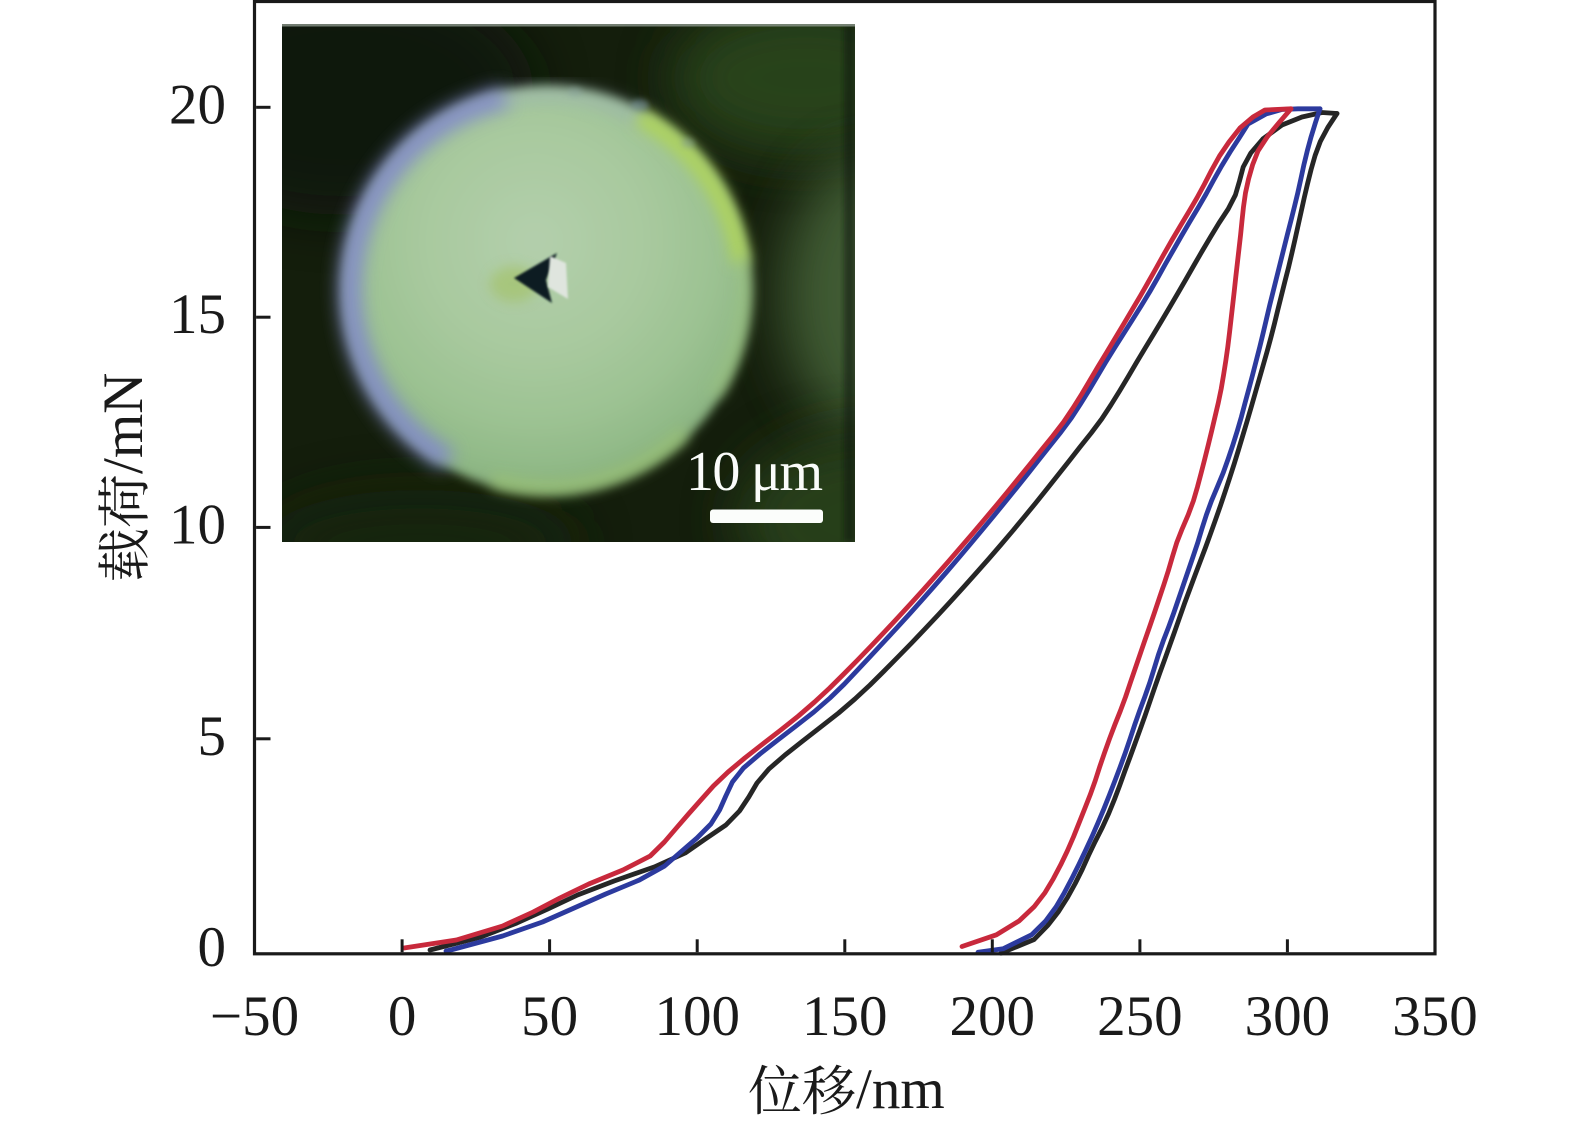  Describe the element at coordinates (197, 314) in the screenshot. I see `svg-text: 15` at that location.